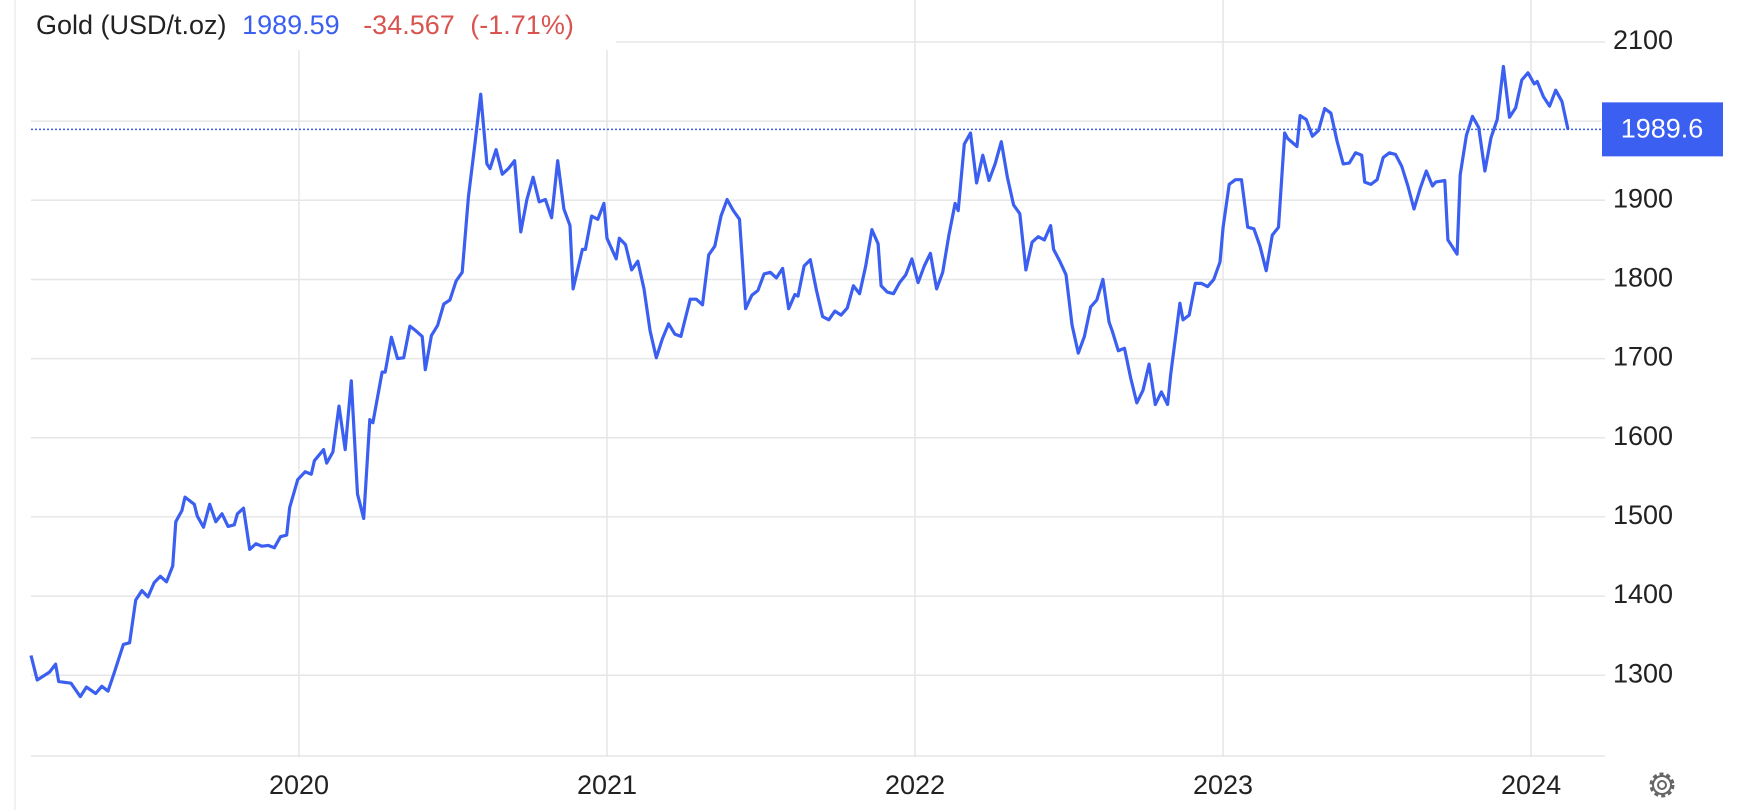 This screenshot has width=1742, height=810. I want to click on y-tick-label: 1400, so click(1643, 594).